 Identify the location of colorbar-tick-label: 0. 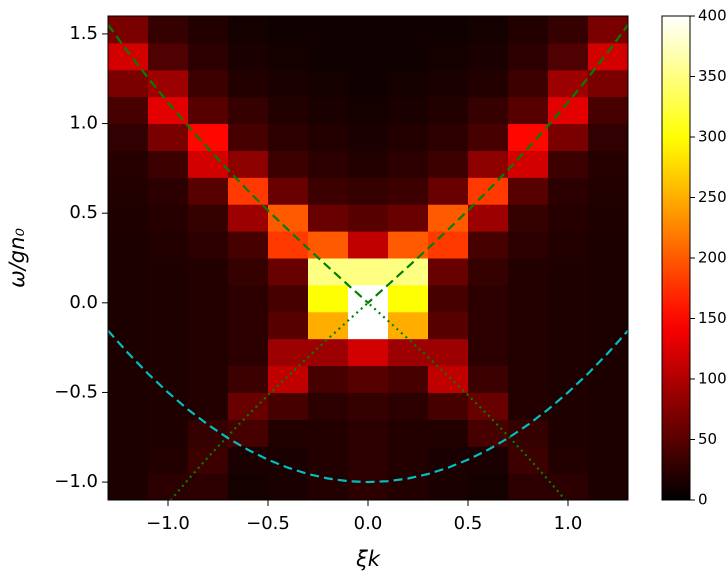
(703, 500).